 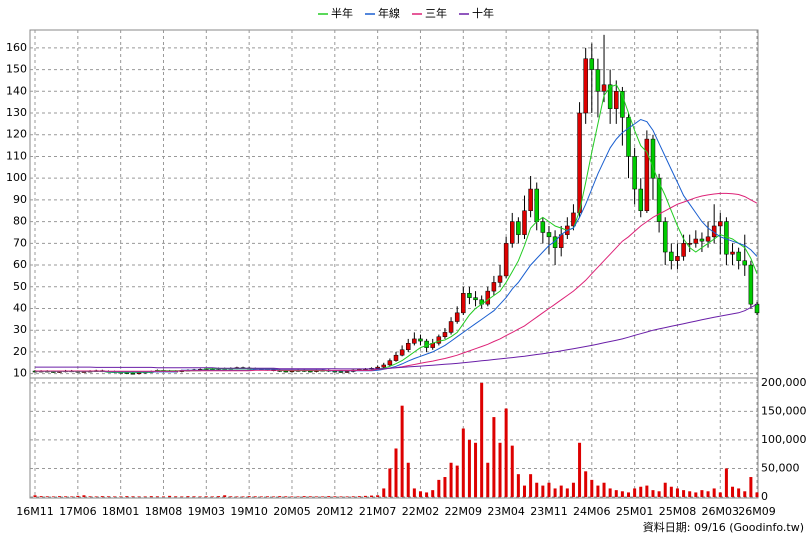 I want to click on x-tick-label: 22M09, so click(x=464, y=511).